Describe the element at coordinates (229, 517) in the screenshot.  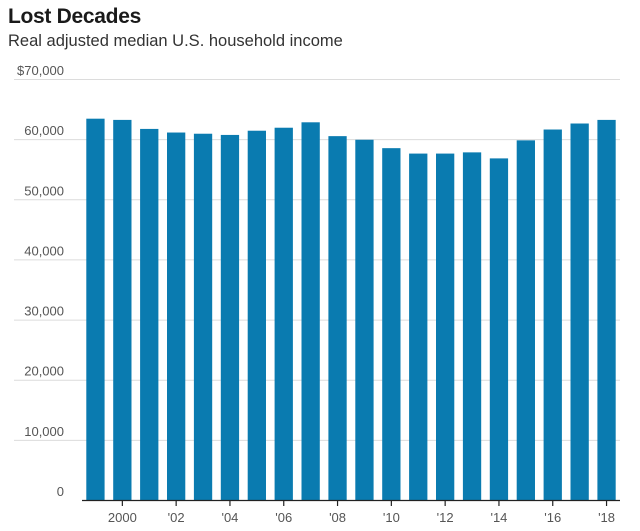
I see `x-tick-label: '04` at that location.